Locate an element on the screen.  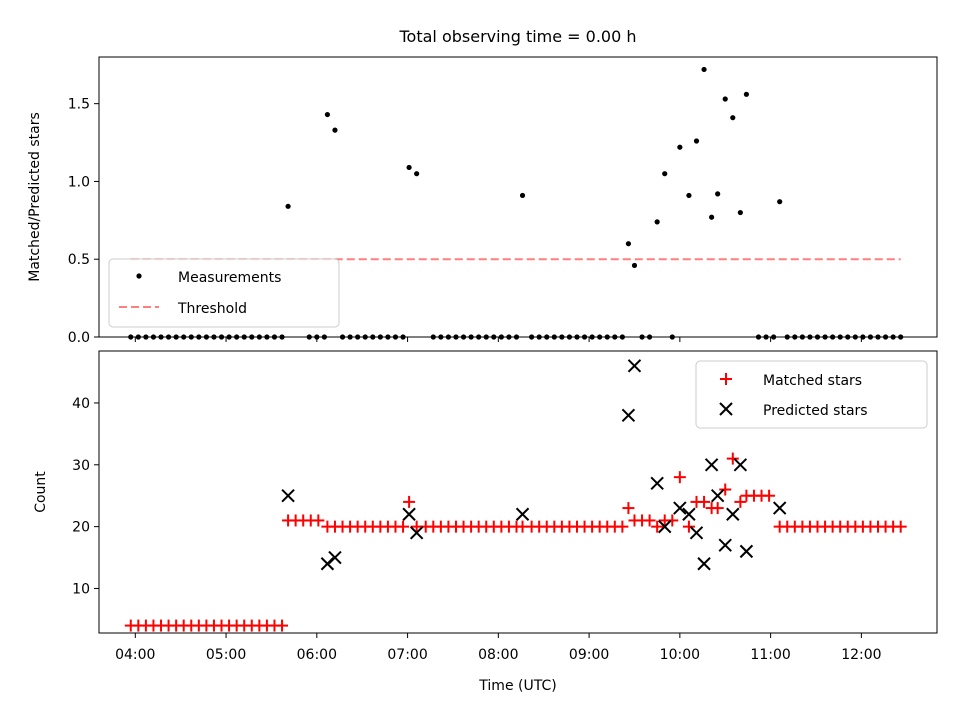
bottom-x-tick-label: 11:00 is located at coordinates (770, 655).